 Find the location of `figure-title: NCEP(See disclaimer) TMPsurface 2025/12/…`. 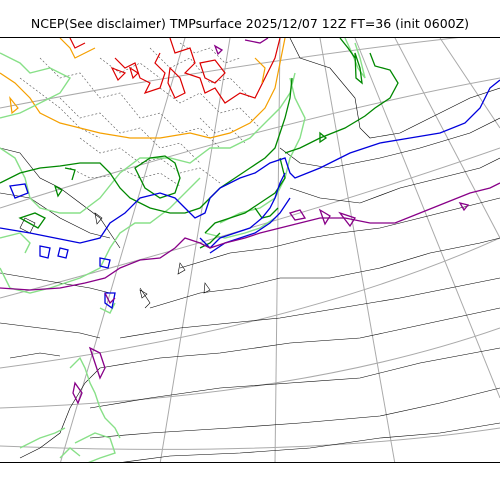

figure-title: NCEP(See disclaimer) TMPsurface 2025/12/… is located at coordinates (250, 23).